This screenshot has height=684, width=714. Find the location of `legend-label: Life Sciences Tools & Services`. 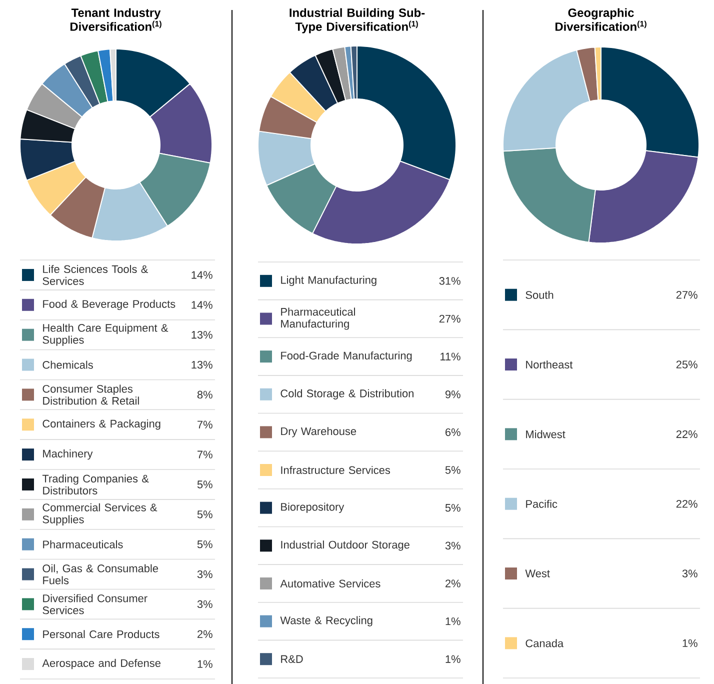

legend-label: Life Sciences Tools & Services is located at coordinates (95, 274).